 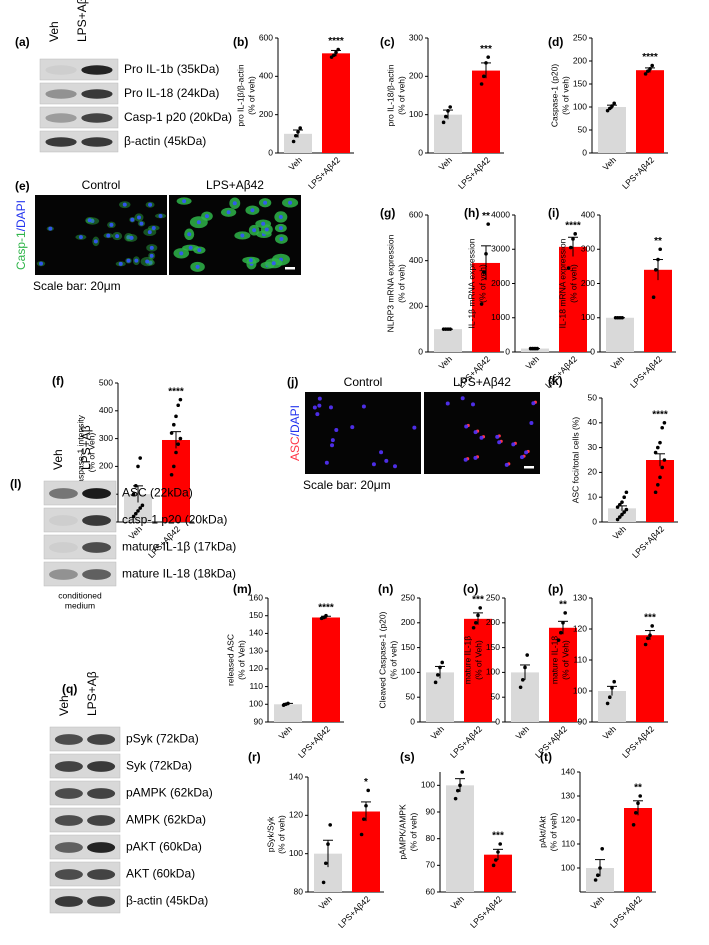 What do you see at coordinates (592, 351) in the screenshot?
I see `y-tick-label: 0` at bounding box center [592, 351].